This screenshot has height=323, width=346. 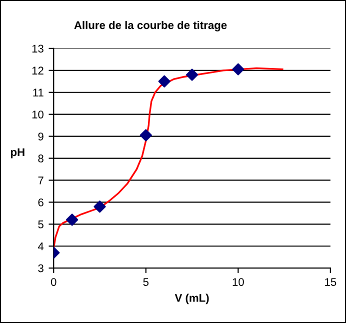 I want to click on x-tick-label: 5, so click(x=146, y=282).